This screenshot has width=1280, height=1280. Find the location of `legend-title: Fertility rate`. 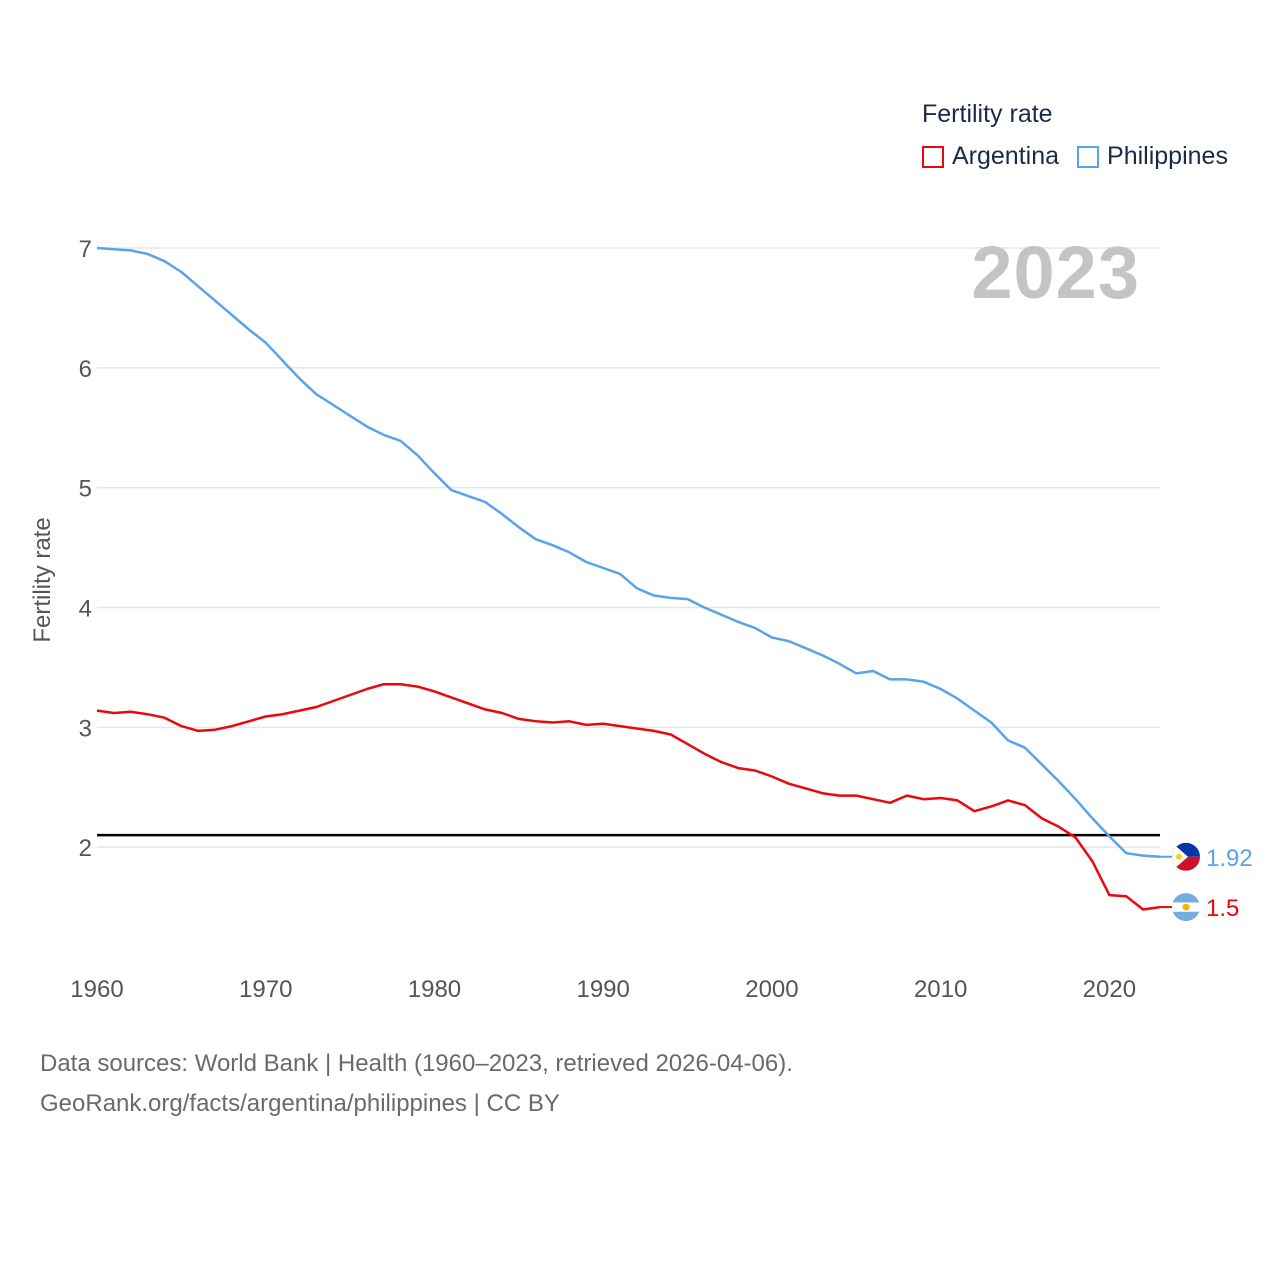

legend-title: Fertility rate is located at coordinates (987, 114).